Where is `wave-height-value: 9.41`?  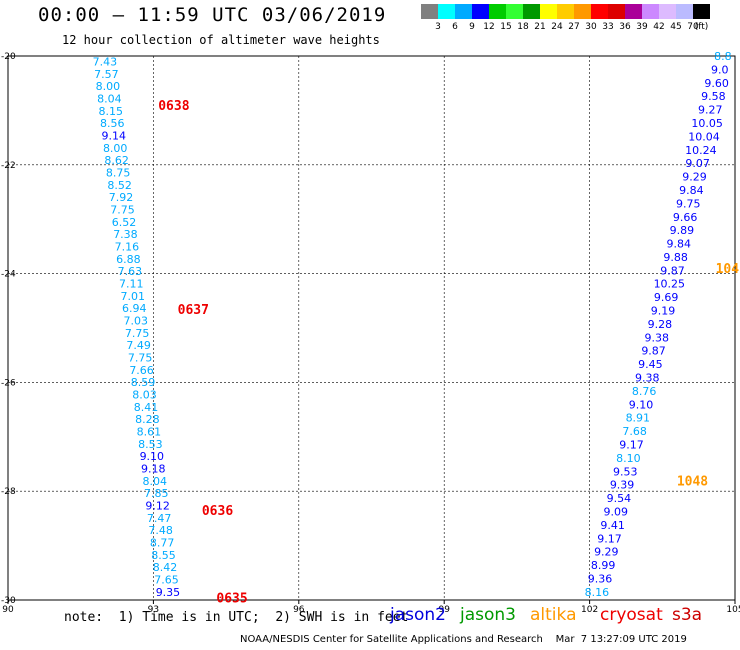 wave-height-value: 9.41 is located at coordinates (612, 525).